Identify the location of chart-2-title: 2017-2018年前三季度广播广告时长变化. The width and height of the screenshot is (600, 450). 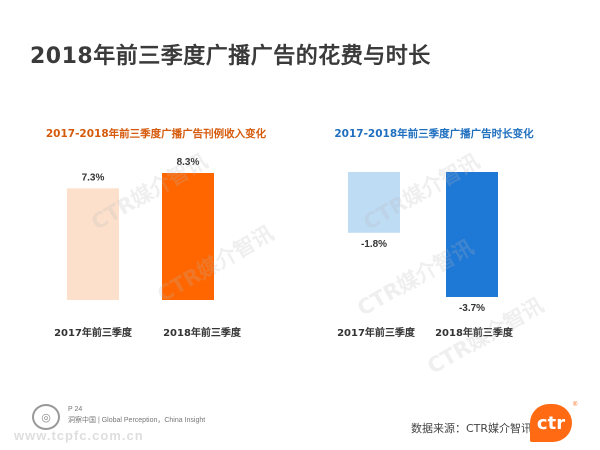
(434, 133).